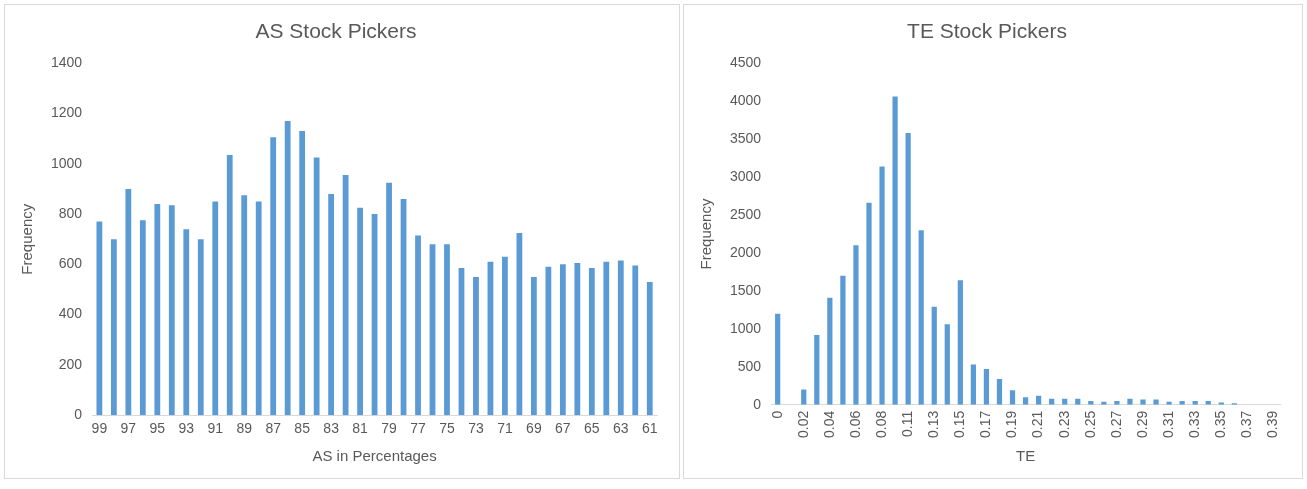 The image size is (1307, 489). What do you see at coordinates (418, 428) in the screenshot?
I see `x-tick-label: 77` at bounding box center [418, 428].